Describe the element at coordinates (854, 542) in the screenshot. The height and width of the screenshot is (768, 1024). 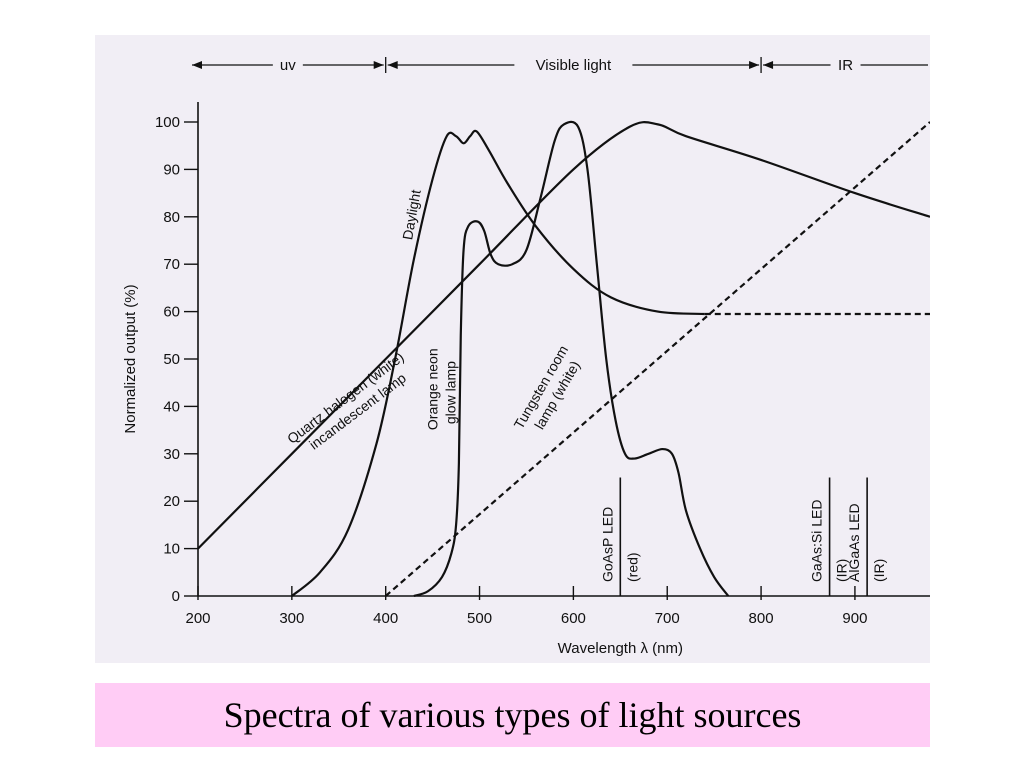
I see `led-label-algaas-led: AlGaAs LED` at that location.